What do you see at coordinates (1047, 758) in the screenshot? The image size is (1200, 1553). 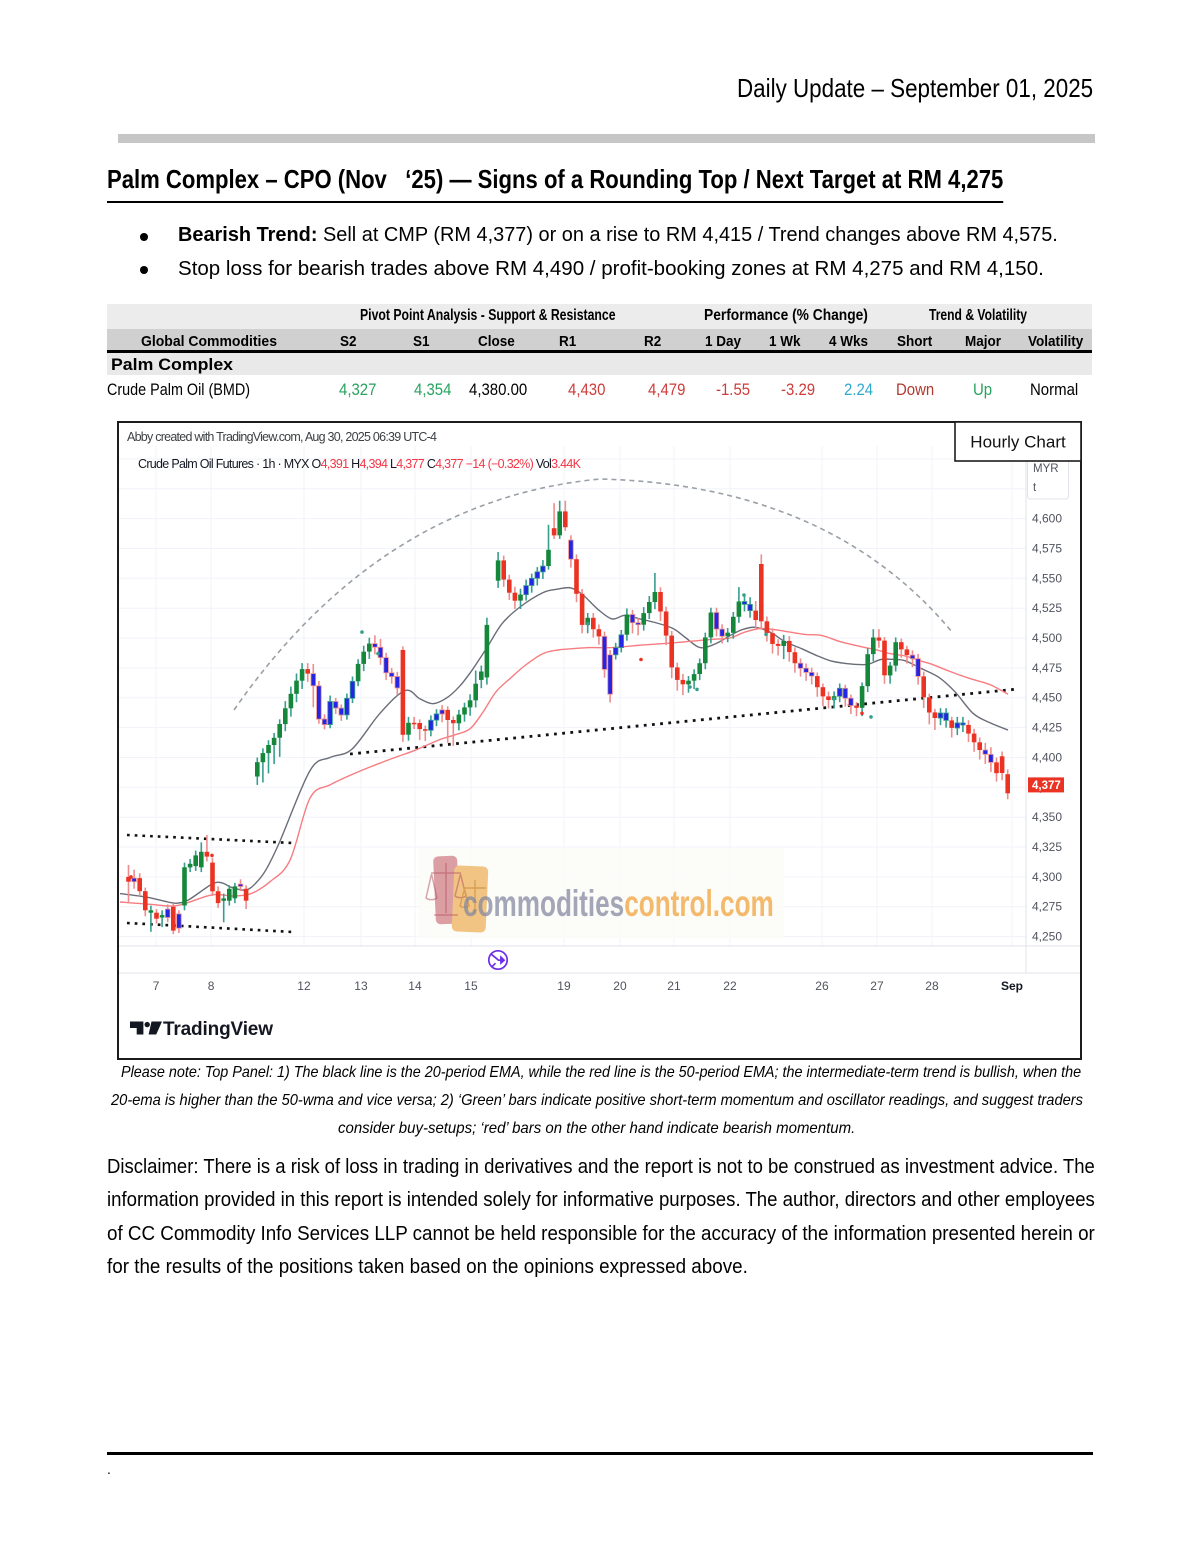 I see `svg-text: 4,400` at bounding box center [1047, 758].